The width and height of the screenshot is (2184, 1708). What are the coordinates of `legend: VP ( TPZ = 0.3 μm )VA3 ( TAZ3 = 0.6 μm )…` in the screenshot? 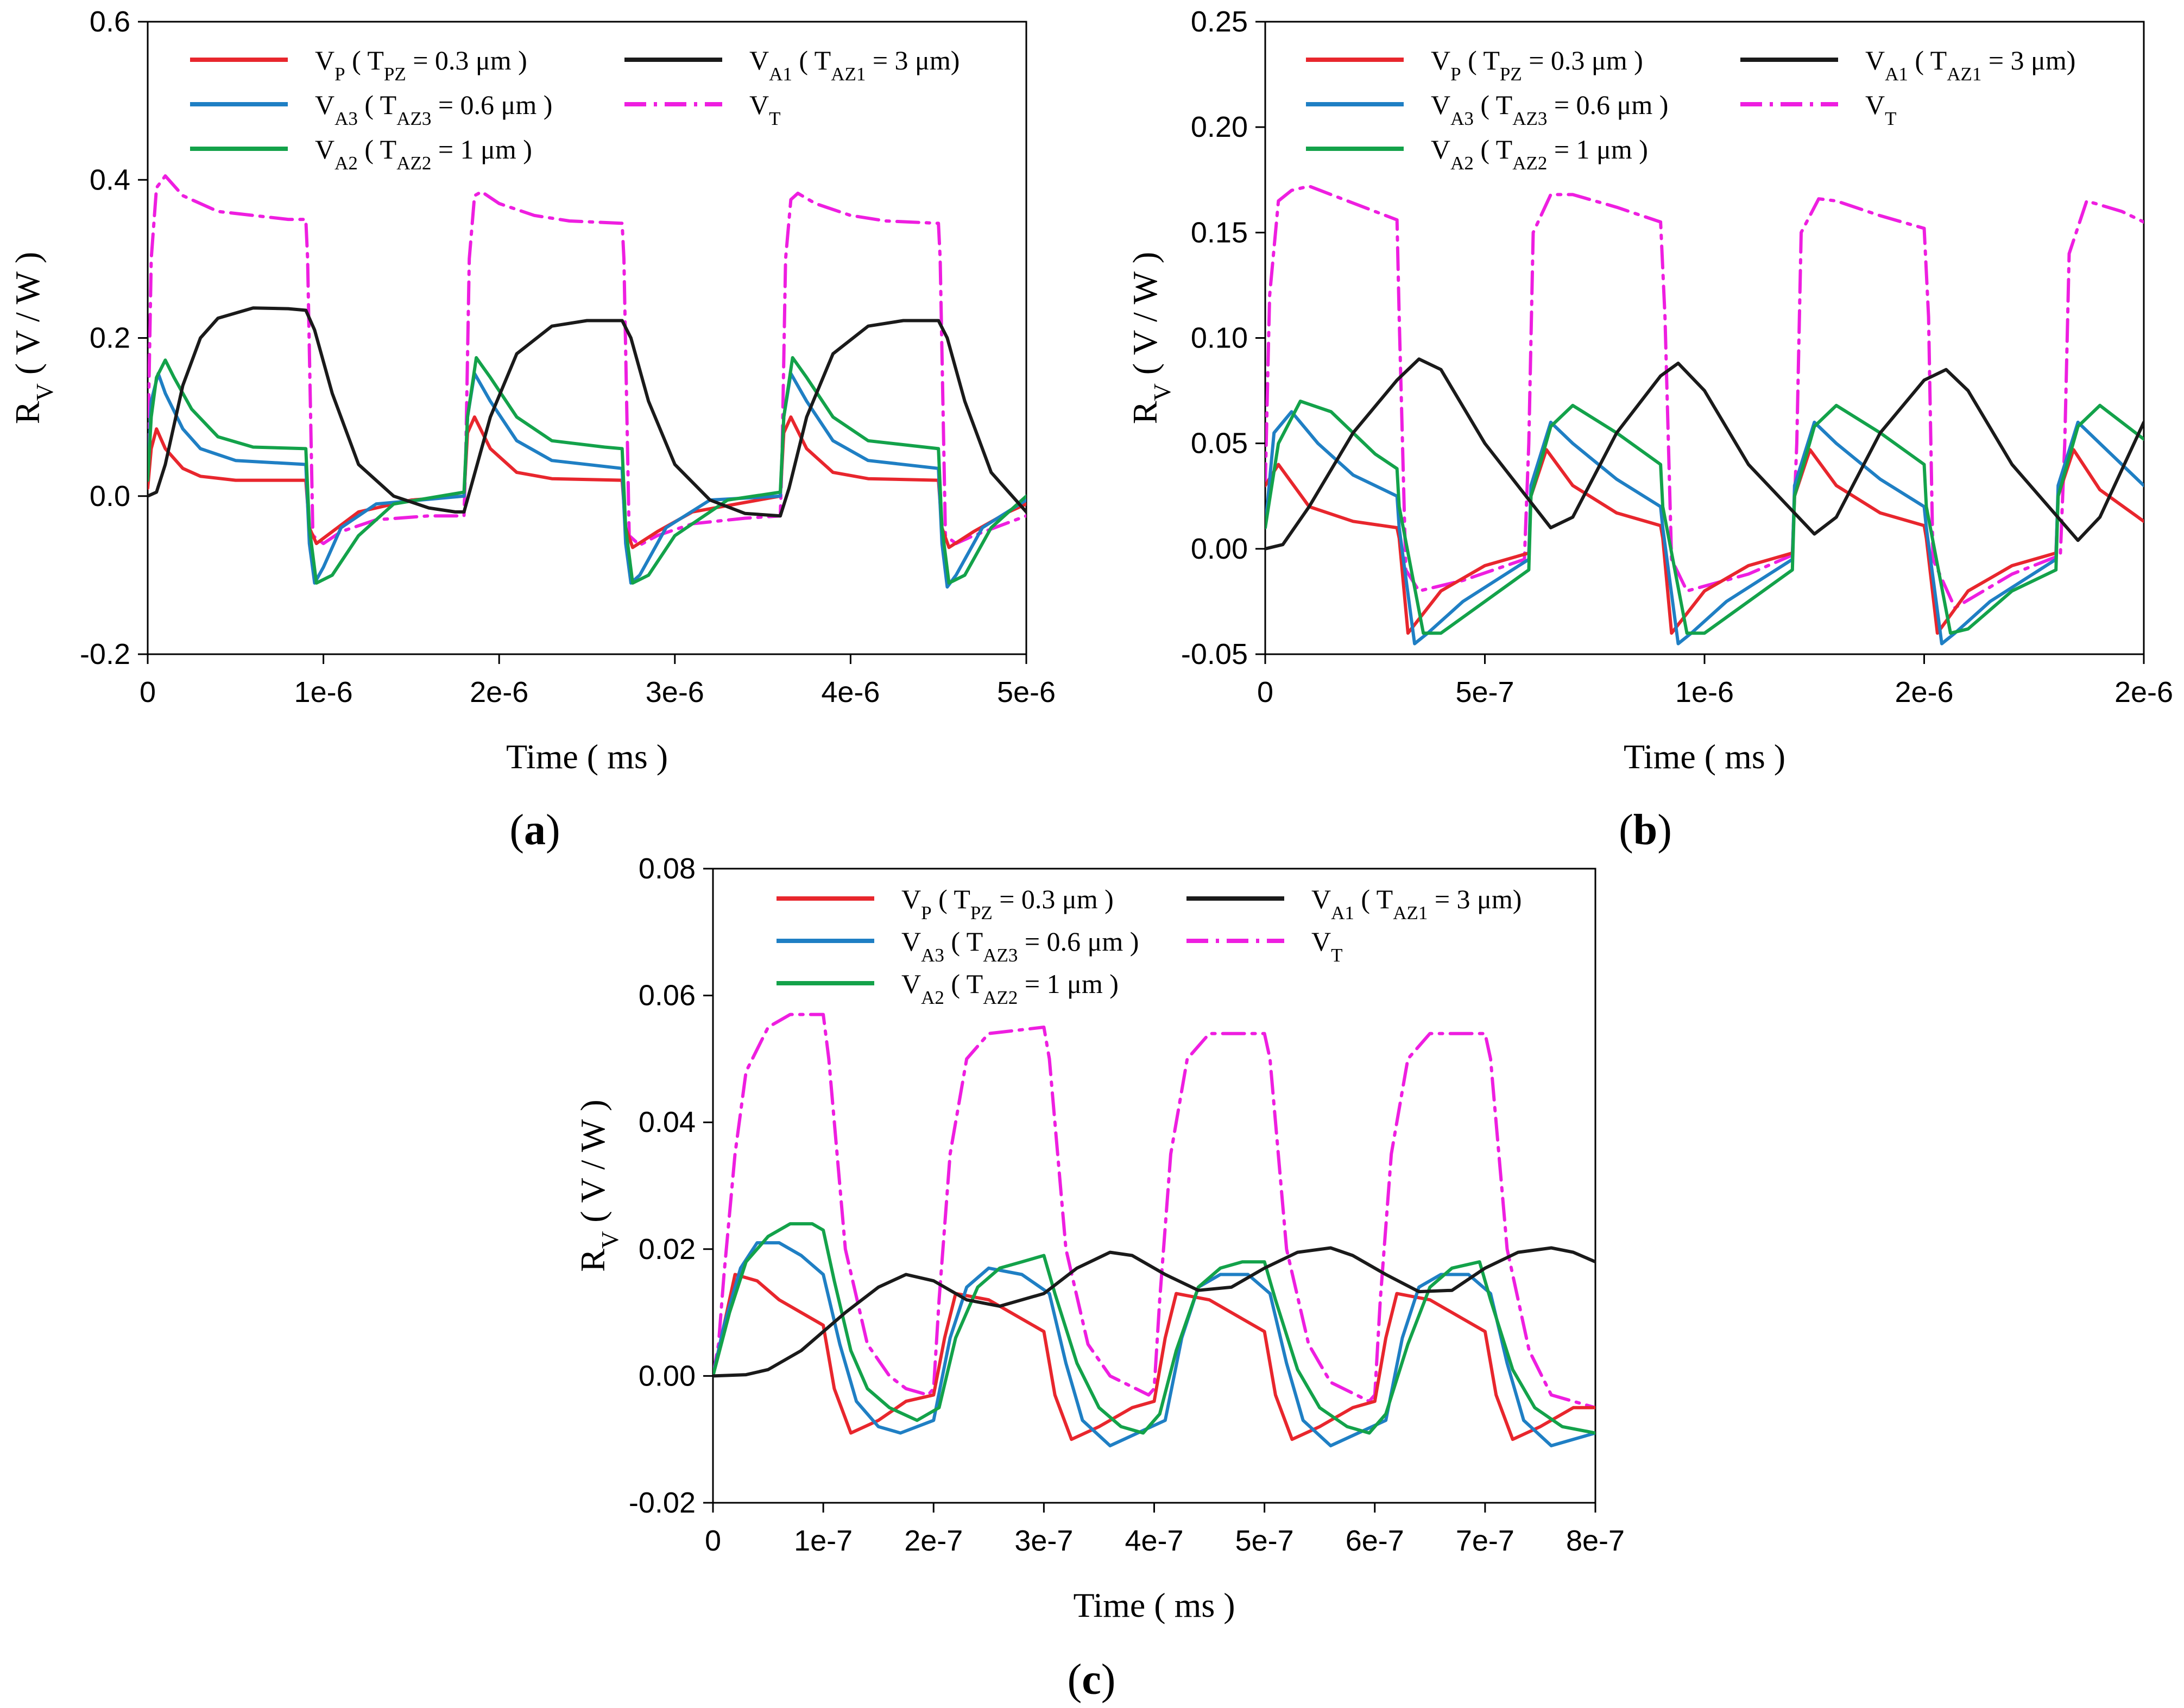 It's located at (1149, 946).